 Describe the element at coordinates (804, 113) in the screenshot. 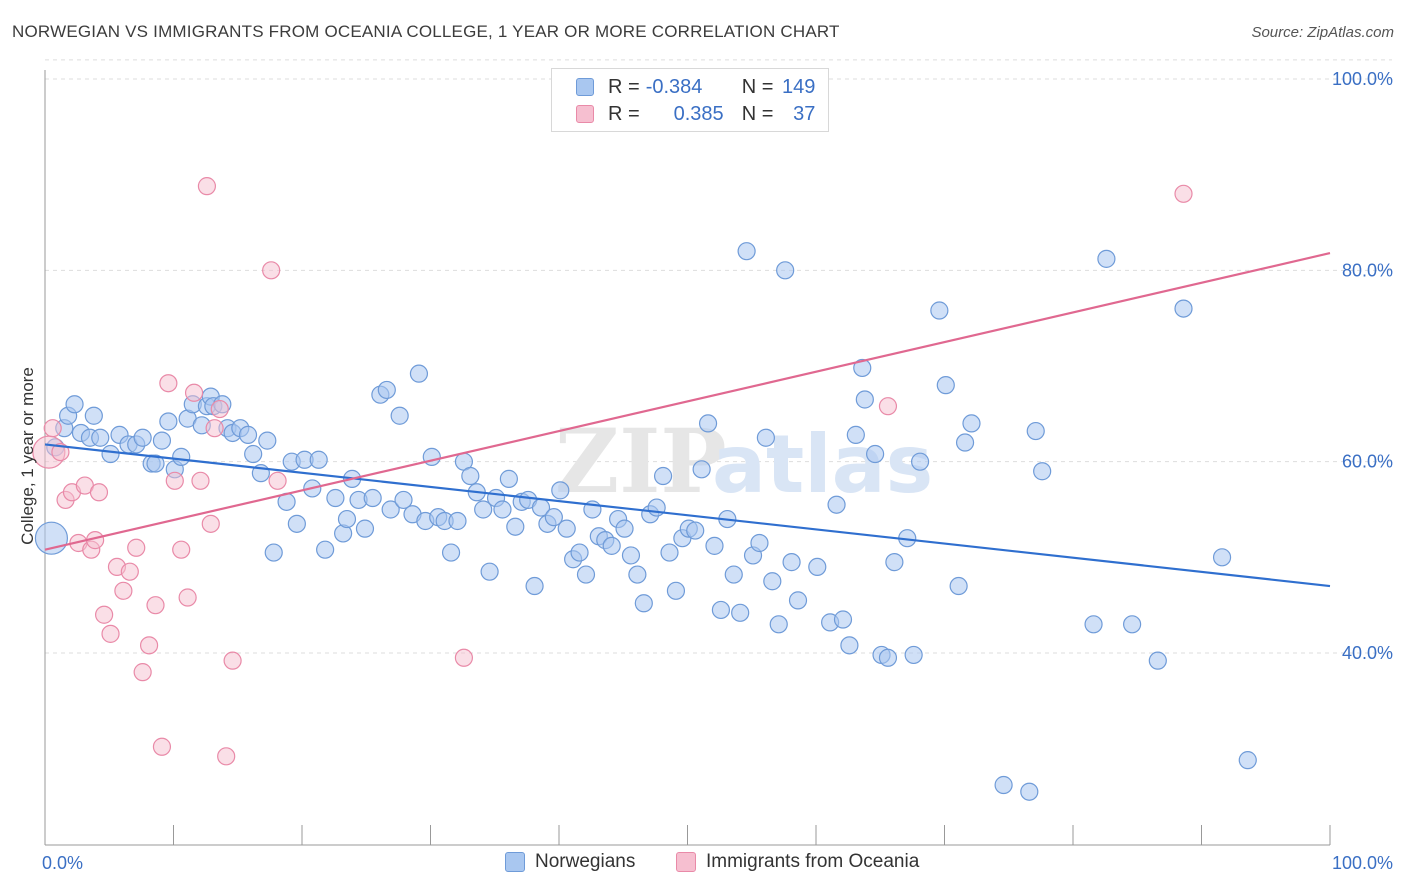

I see `n-value: 37` at that location.